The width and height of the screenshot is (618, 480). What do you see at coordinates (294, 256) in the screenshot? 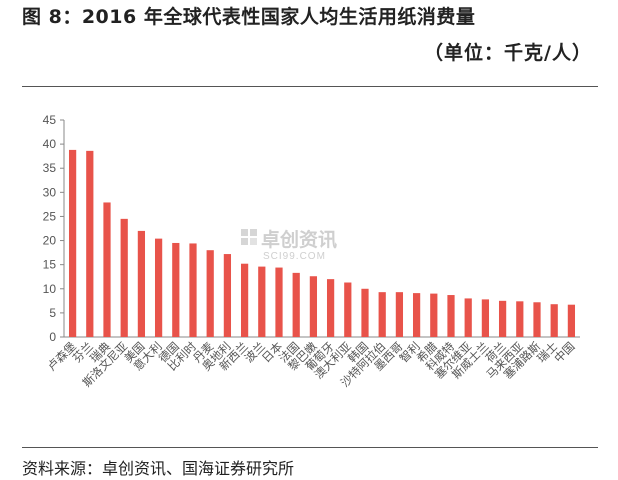
I see `watermark-site: SCI99.COM` at bounding box center [294, 256].